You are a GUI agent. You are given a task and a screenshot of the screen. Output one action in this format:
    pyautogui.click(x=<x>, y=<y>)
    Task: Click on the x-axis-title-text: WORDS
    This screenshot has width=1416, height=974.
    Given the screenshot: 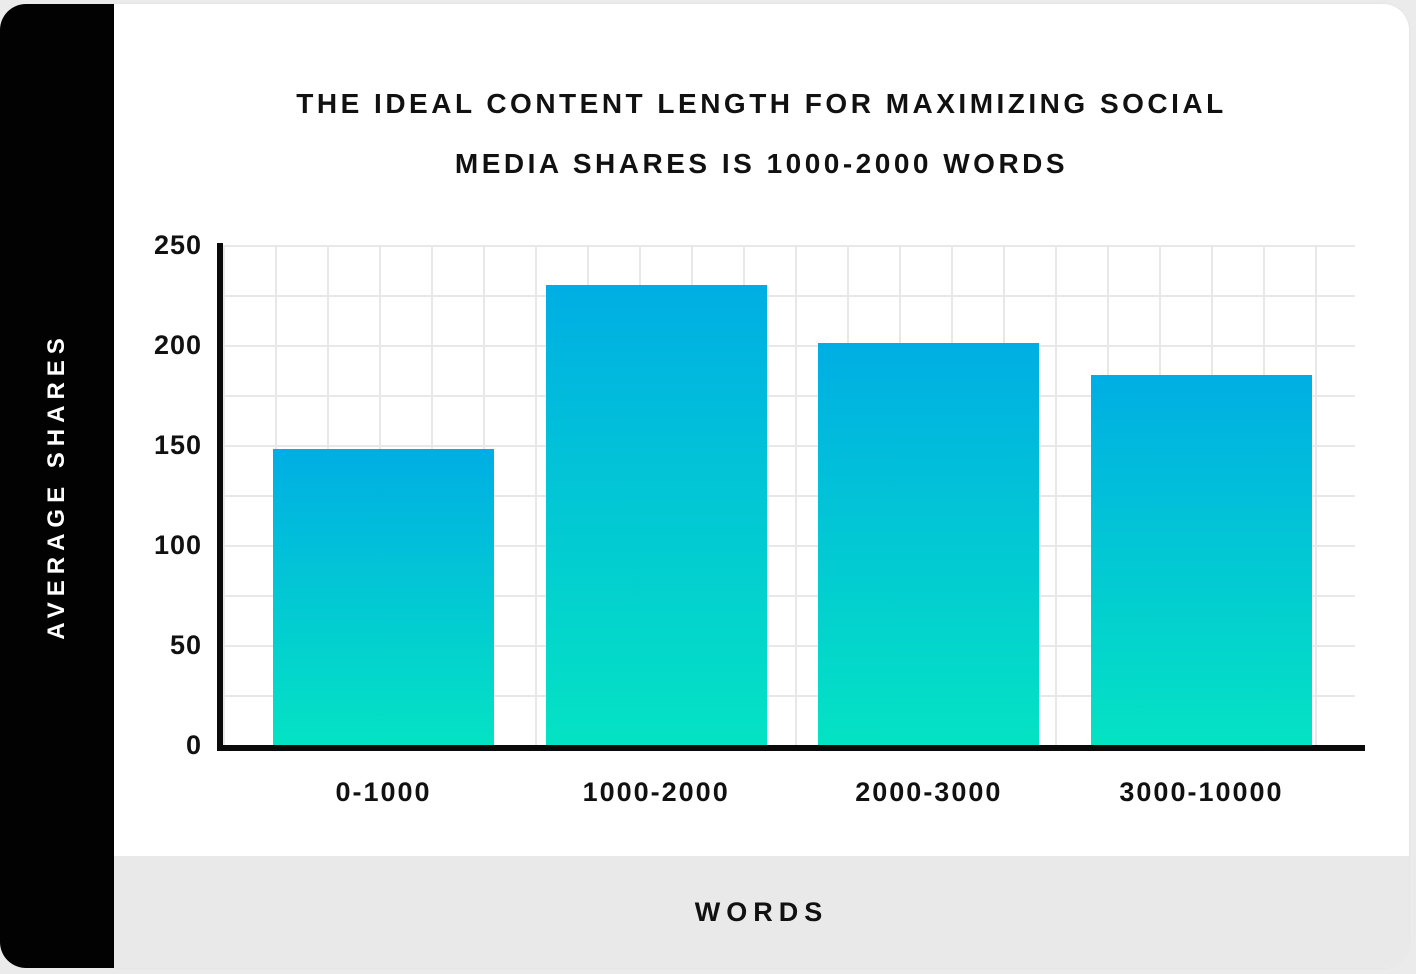 What is the action you would take?
    pyautogui.click(x=761, y=911)
    